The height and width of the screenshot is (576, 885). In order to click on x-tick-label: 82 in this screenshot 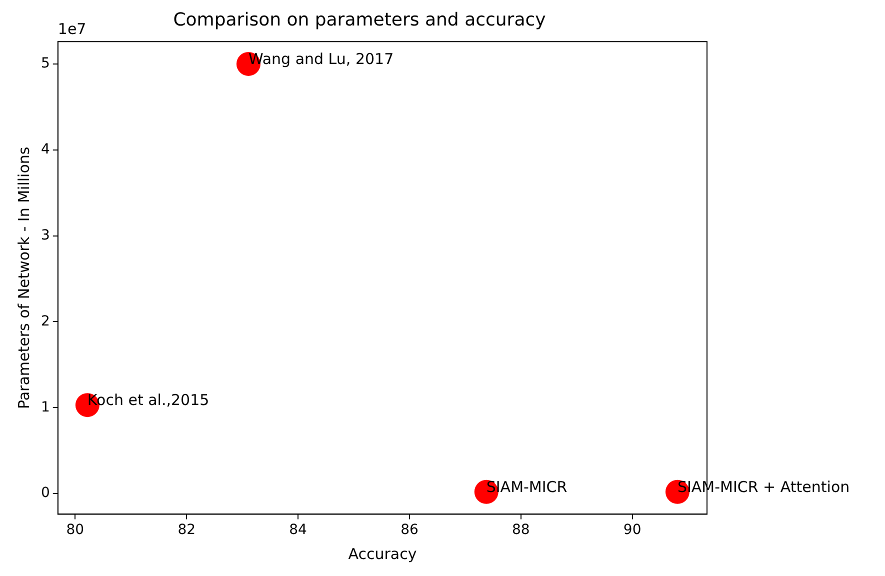, I will do `click(187, 530)`.